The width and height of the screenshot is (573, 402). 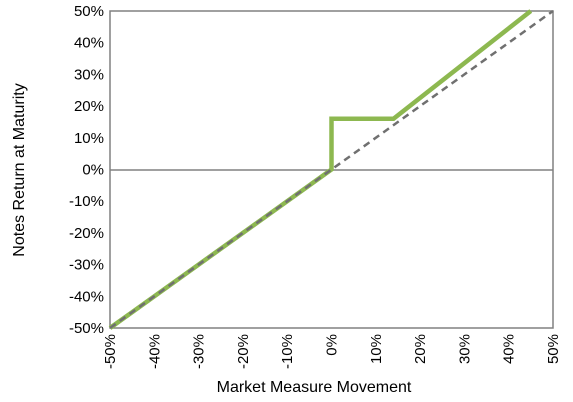 I want to click on y-tick-label: -50%, so click(x=86, y=328).